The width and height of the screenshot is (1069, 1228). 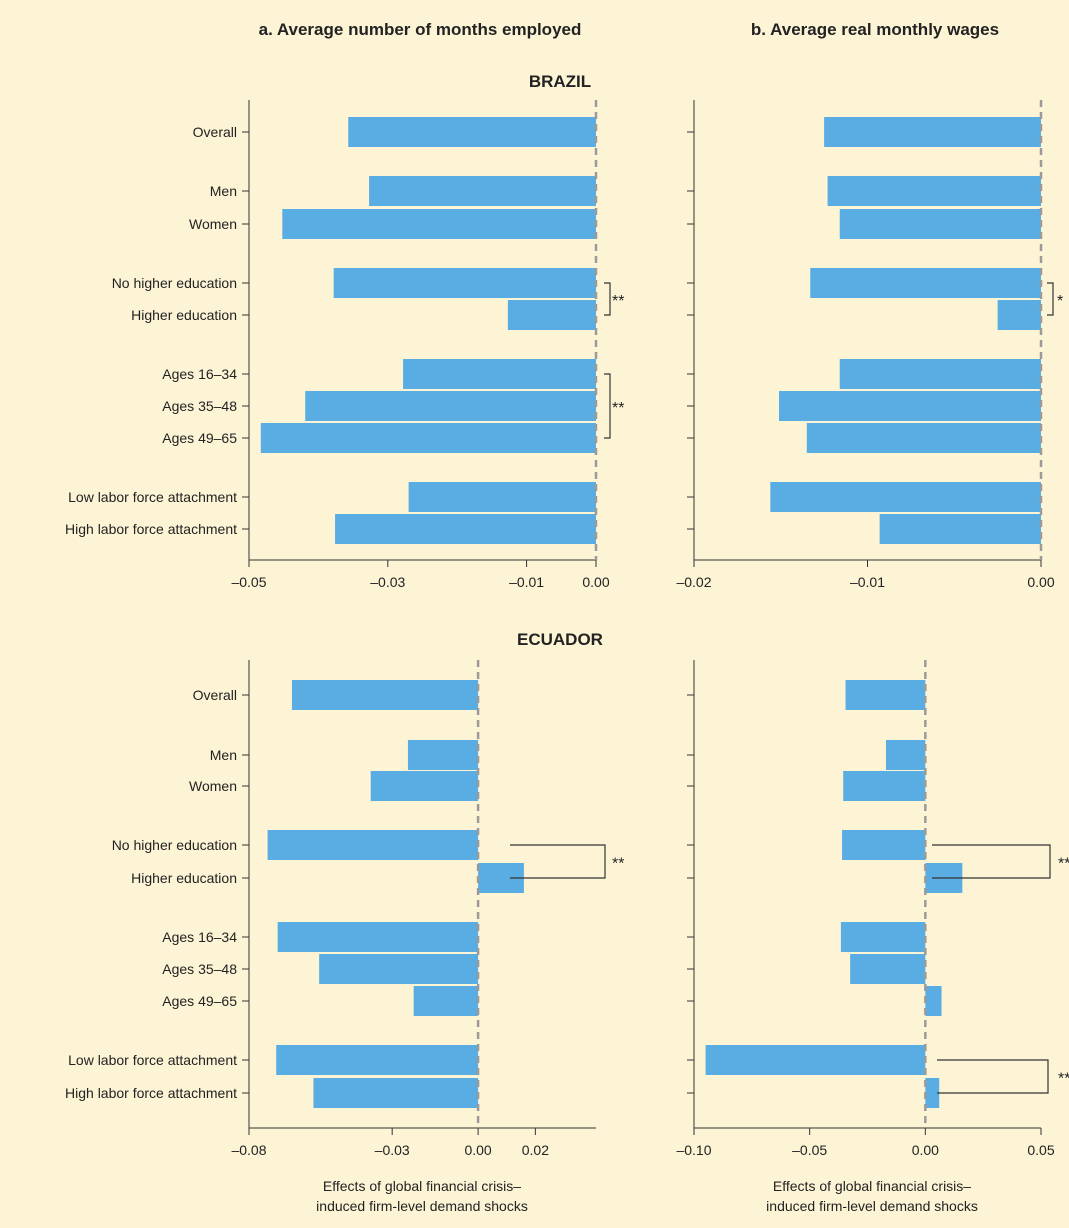 I want to click on brazil-heading: BRAZIL, so click(x=560, y=81).